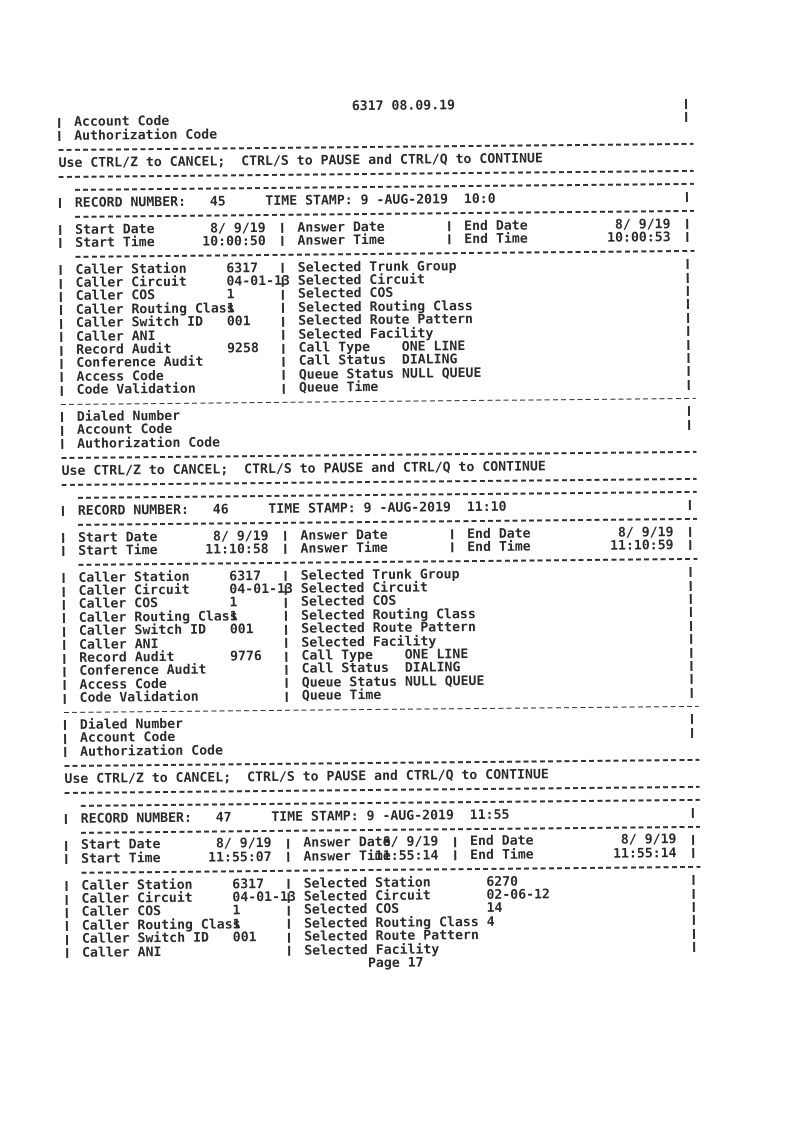  Describe the element at coordinates (152, 751) in the screenshot. I see `field-label: Authorization Code` at that location.